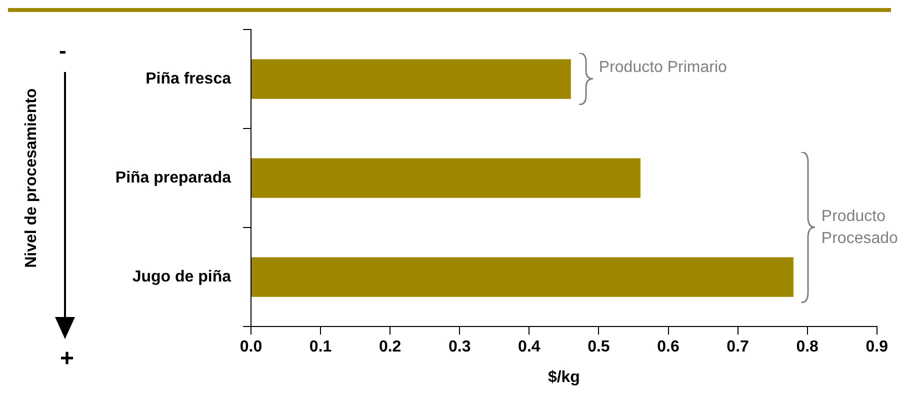 Image resolution: width=899 pixels, height=403 pixels. Describe the element at coordinates (182, 277) in the screenshot. I see `y-tick-label: Jugo de piña` at that location.